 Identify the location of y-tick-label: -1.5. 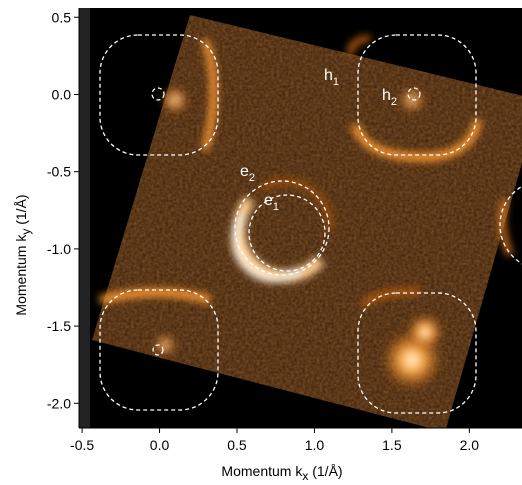
(59, 326).